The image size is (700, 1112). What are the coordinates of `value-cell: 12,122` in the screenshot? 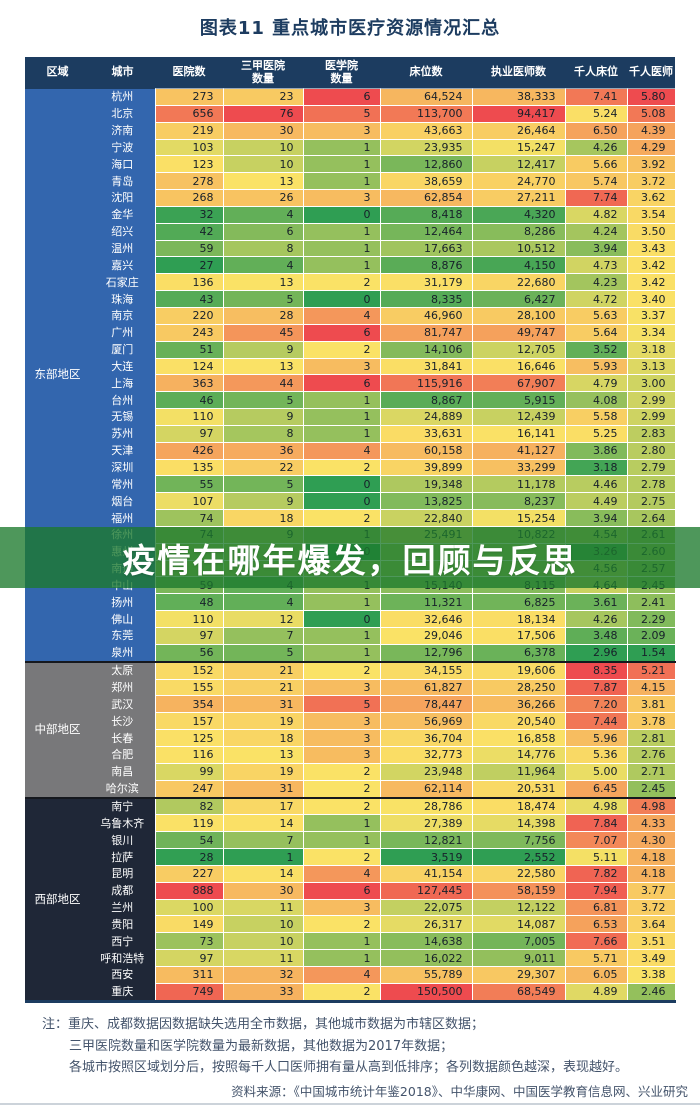 It's located at (518, 907).